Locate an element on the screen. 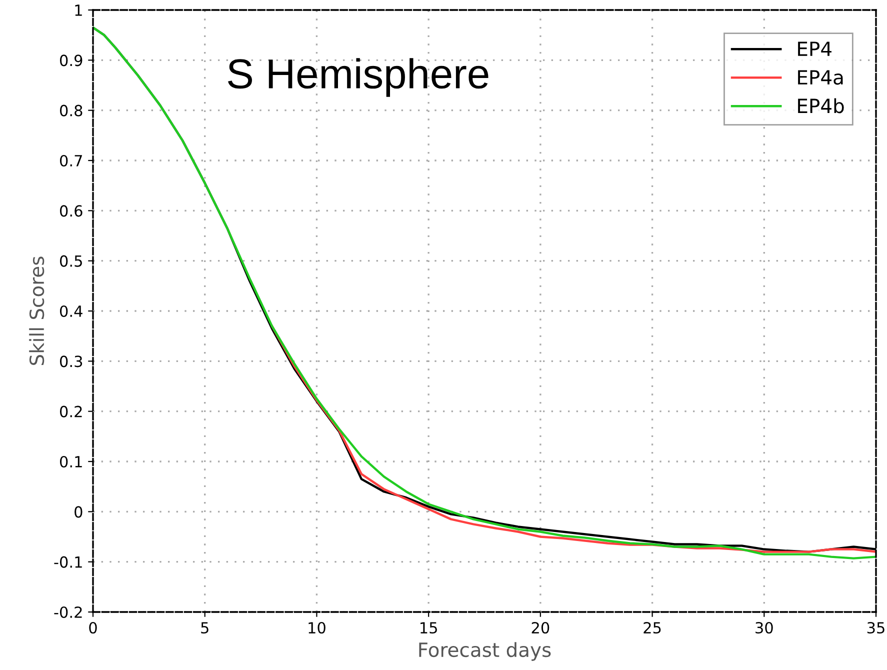  annotation: S Hemisphere is located at coordinates (358, 77).